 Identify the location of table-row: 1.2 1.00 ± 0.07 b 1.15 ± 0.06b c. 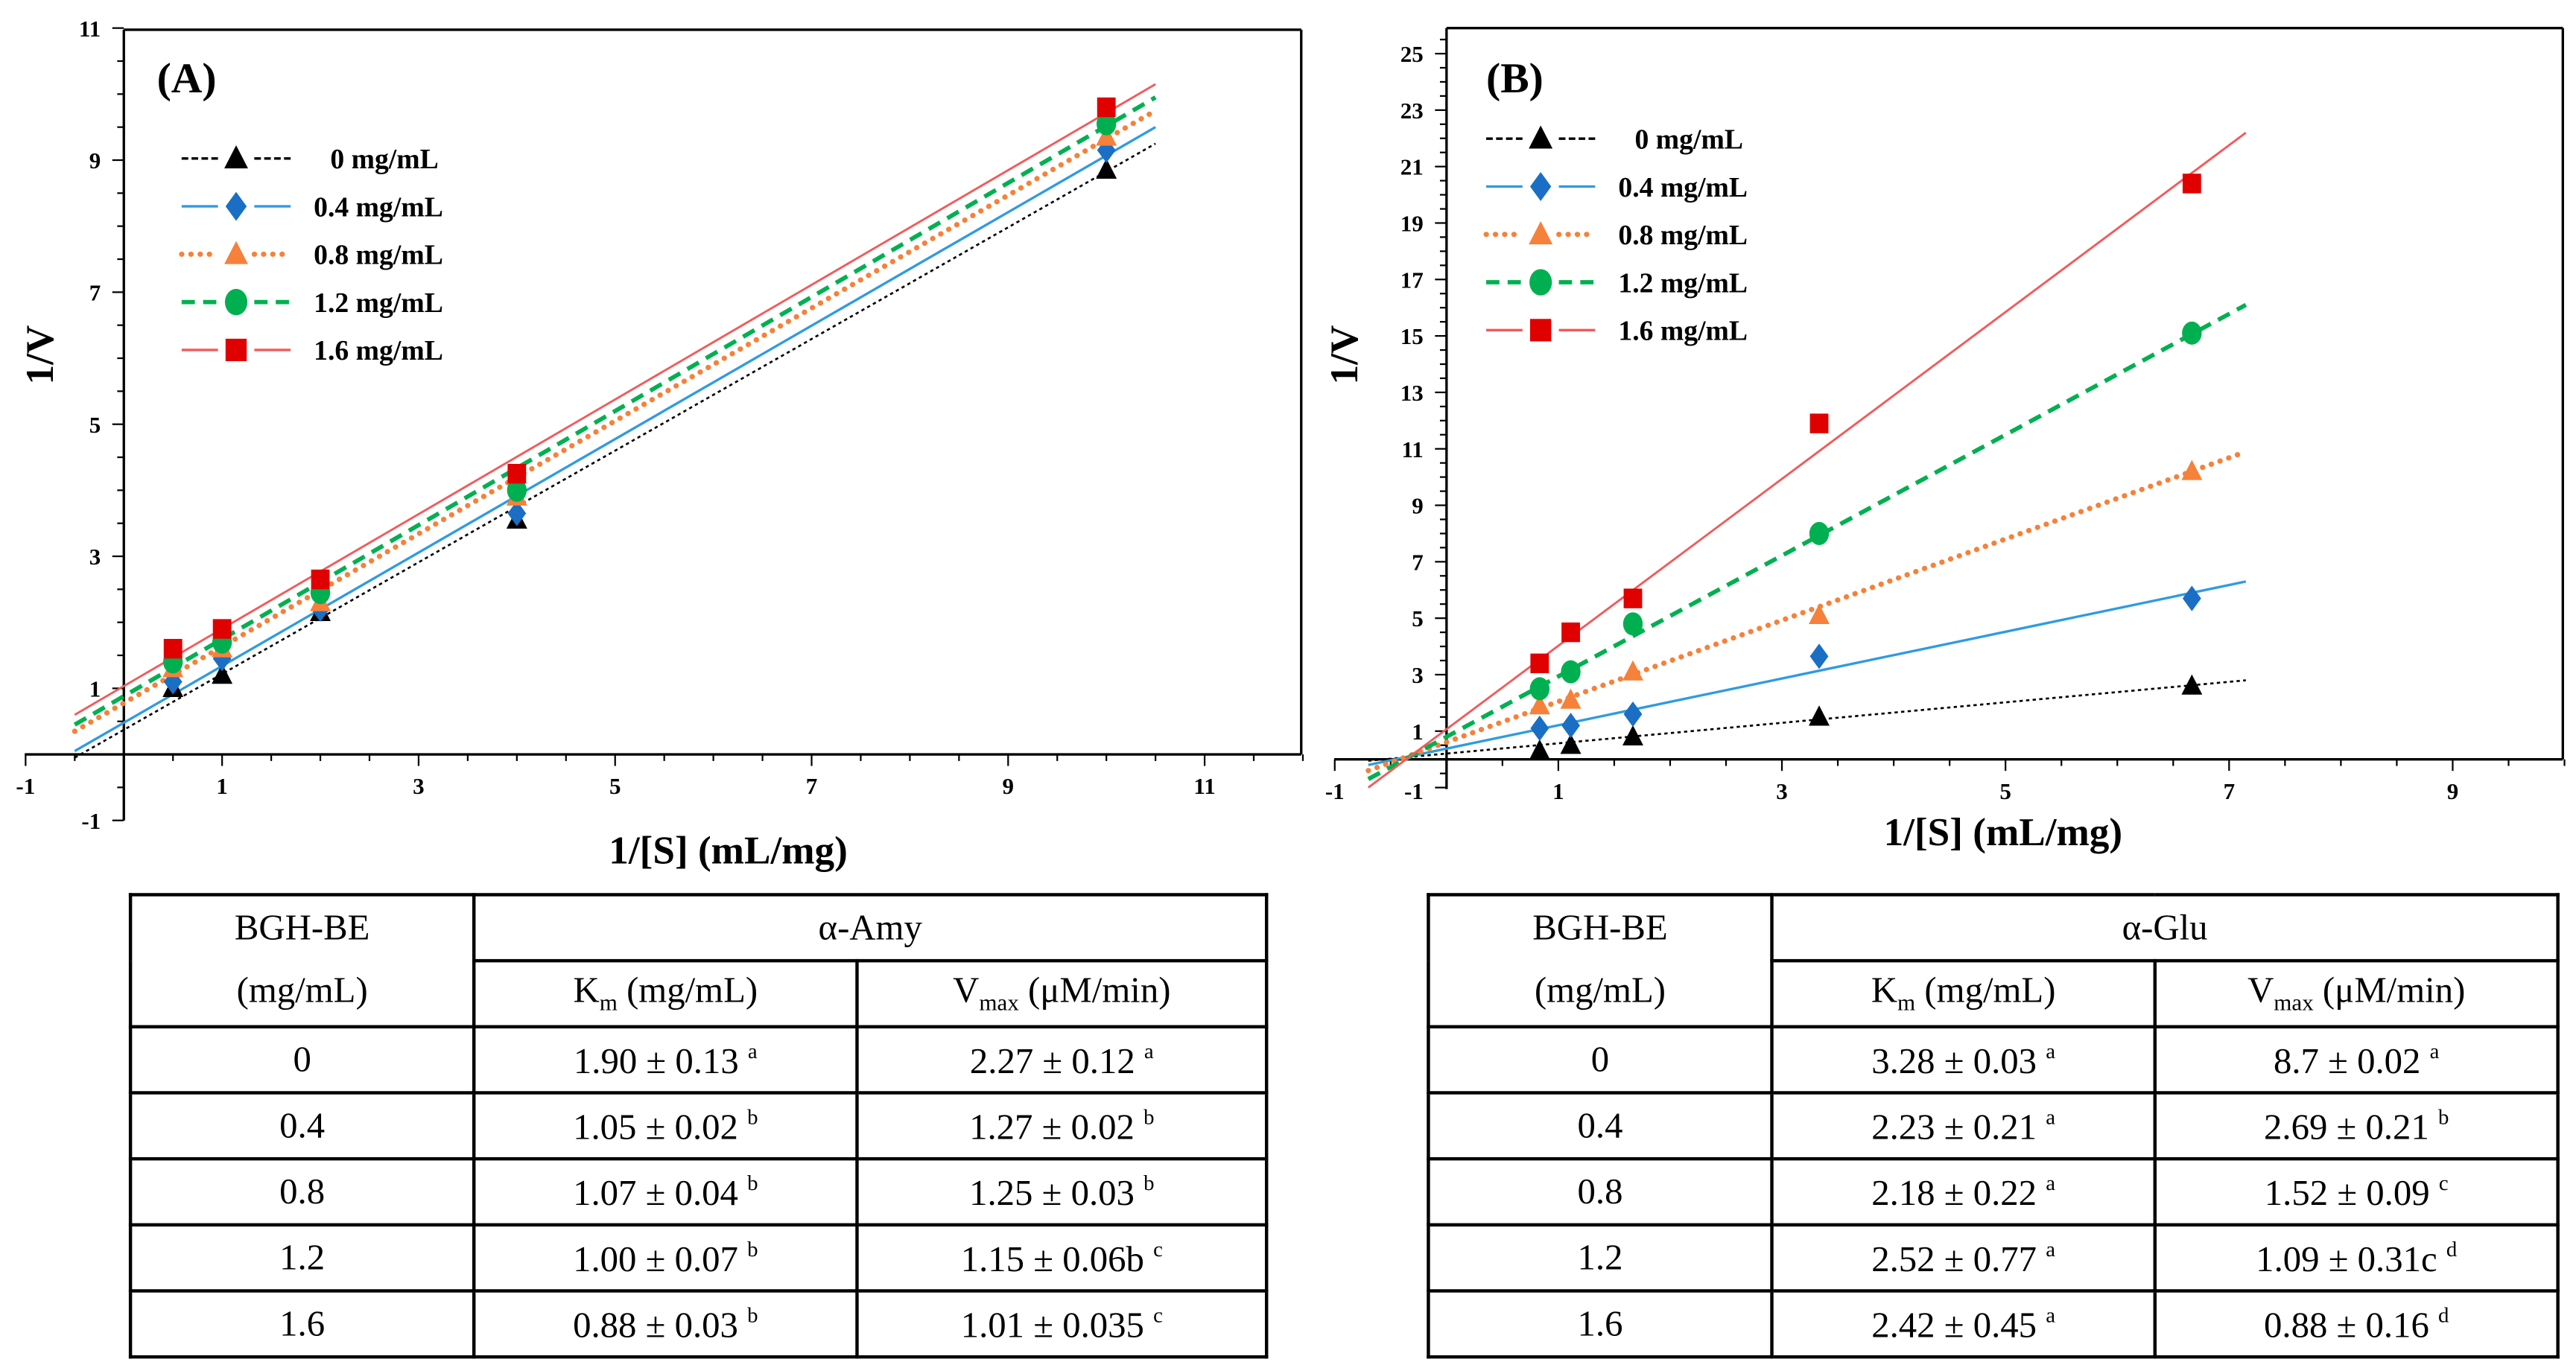
(699, 1258).